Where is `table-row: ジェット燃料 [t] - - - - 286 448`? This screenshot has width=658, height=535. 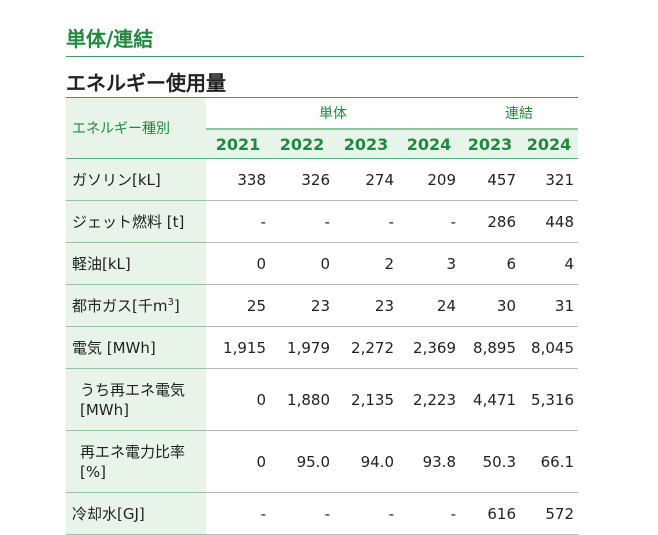
table-row: ジェット燃料 [t] - - - - 286 448 is located at coordinates (322, 222).